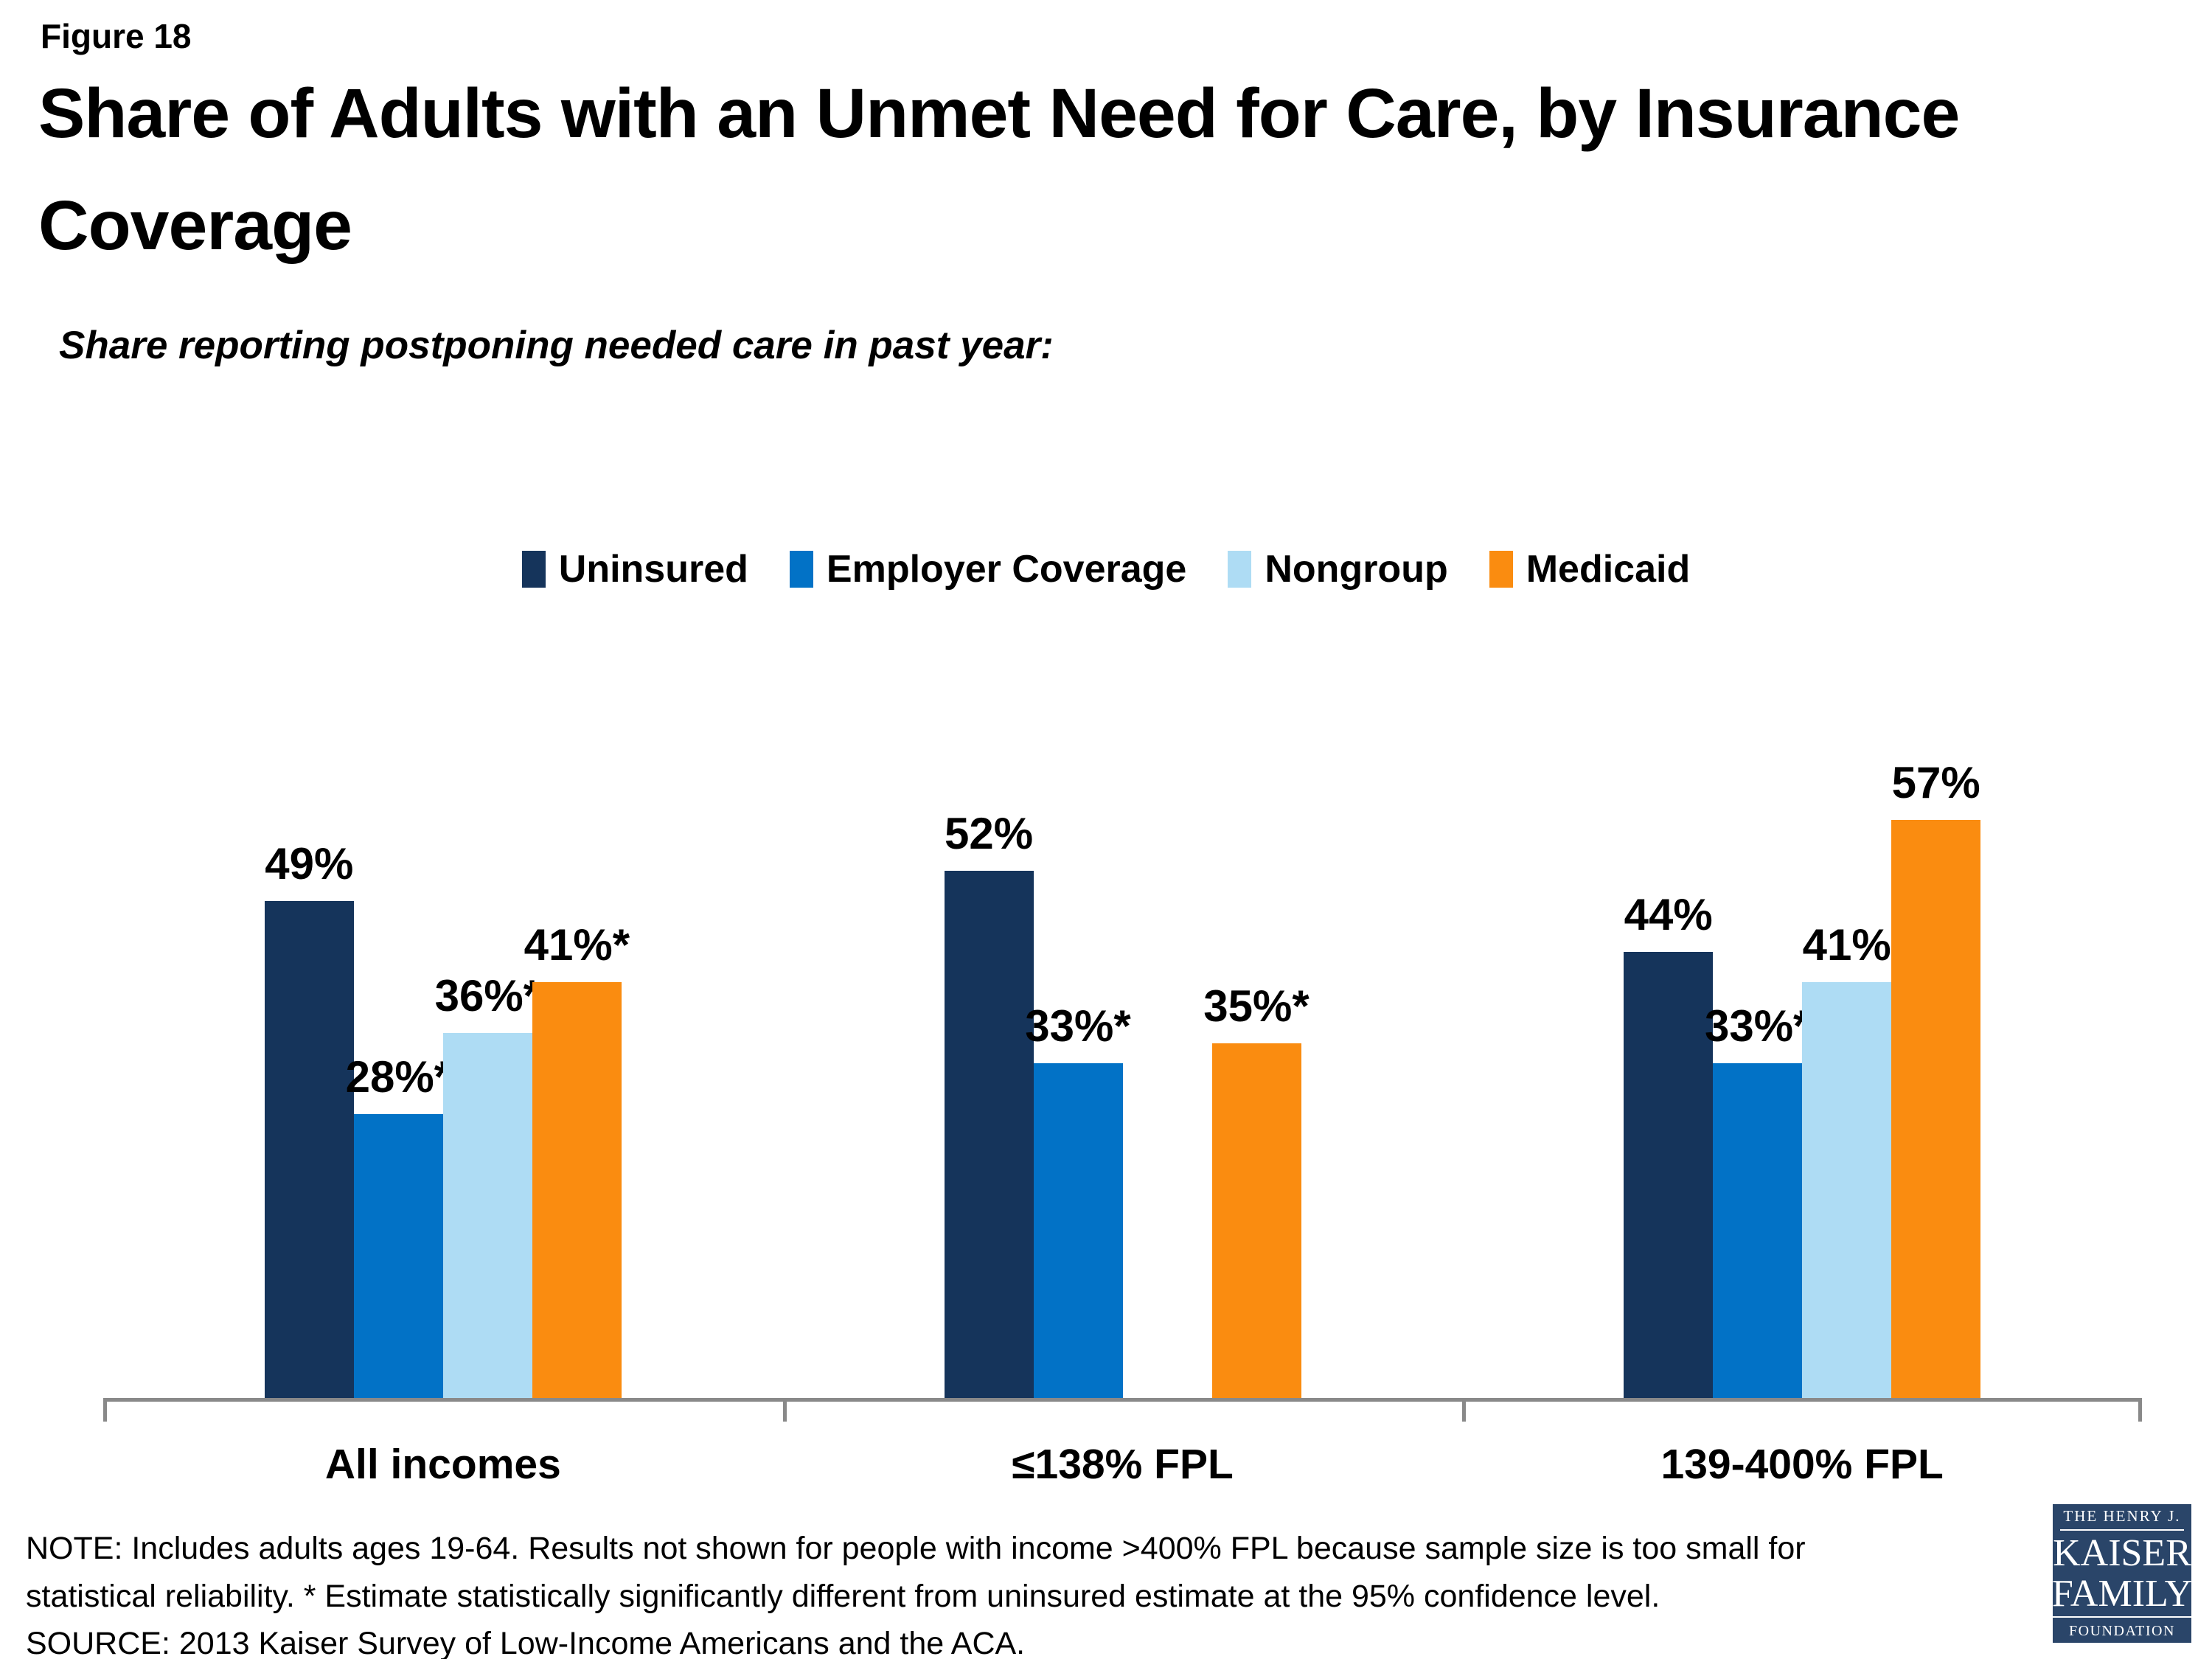  I want to click on category-label: 139-400% FPL, so click(1802, 1464).